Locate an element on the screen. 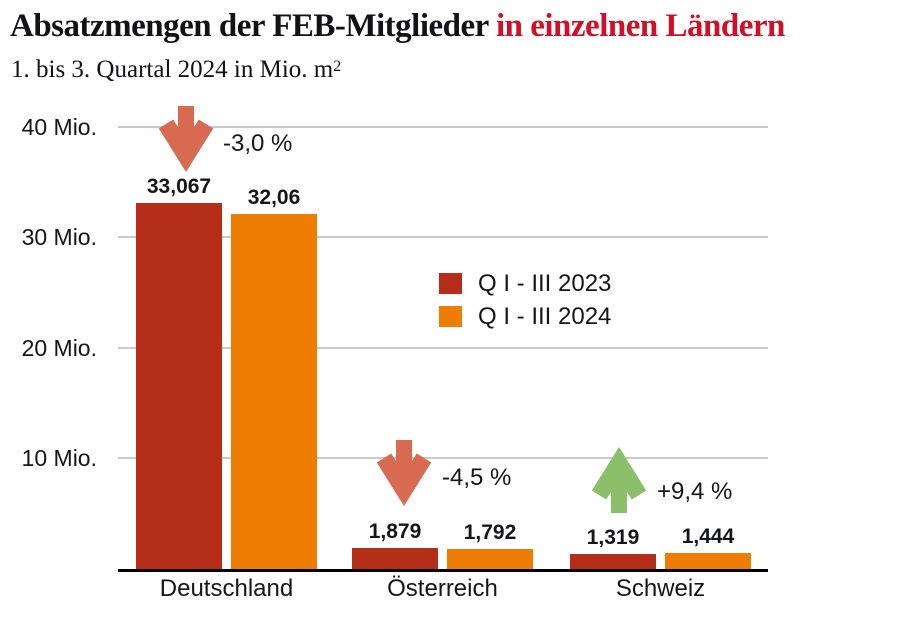 This screenshot has width=919, height=618. bar-value-label: 32,06 is located at coordinates (274, 197).